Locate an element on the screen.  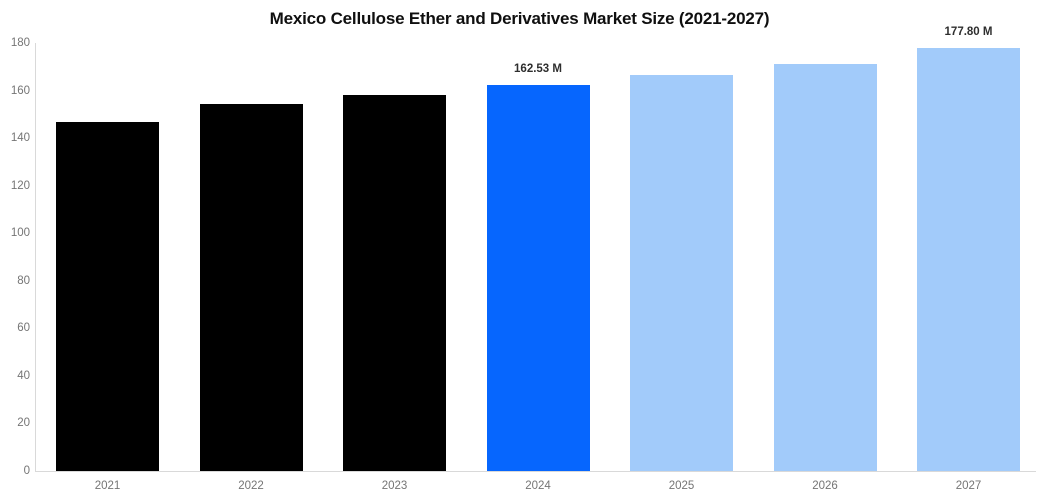
bar-2027 is located at coordinates (968, 259).